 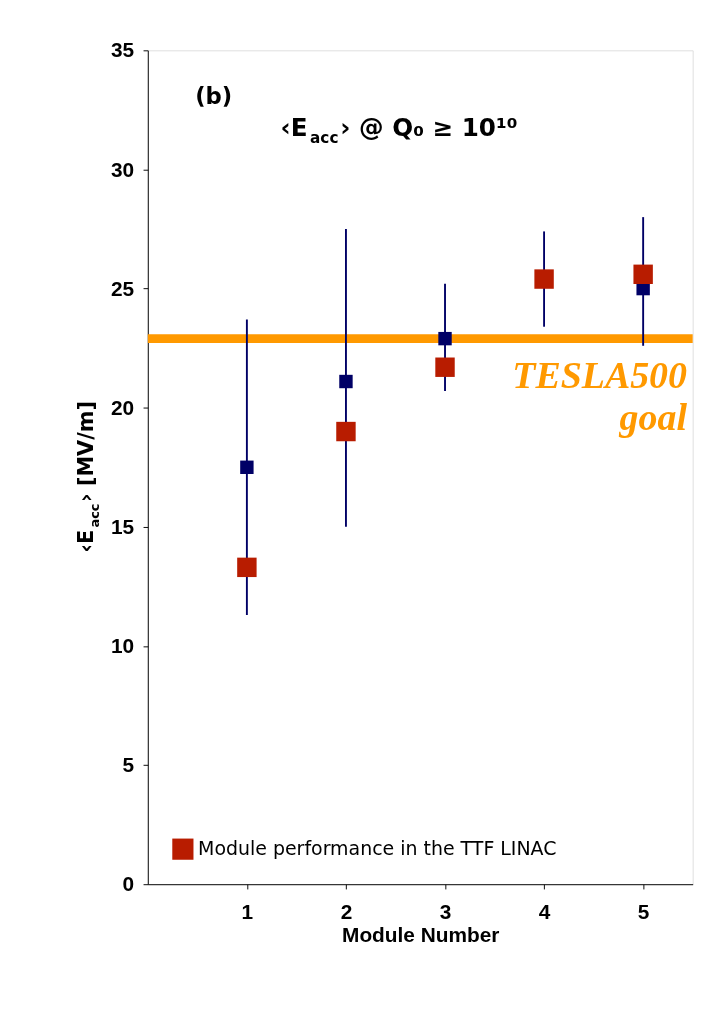 What do you see at coordinates (122, 646) in the screenshot?
I see `y-tick-label: 10` at bounding box center [122, 646].